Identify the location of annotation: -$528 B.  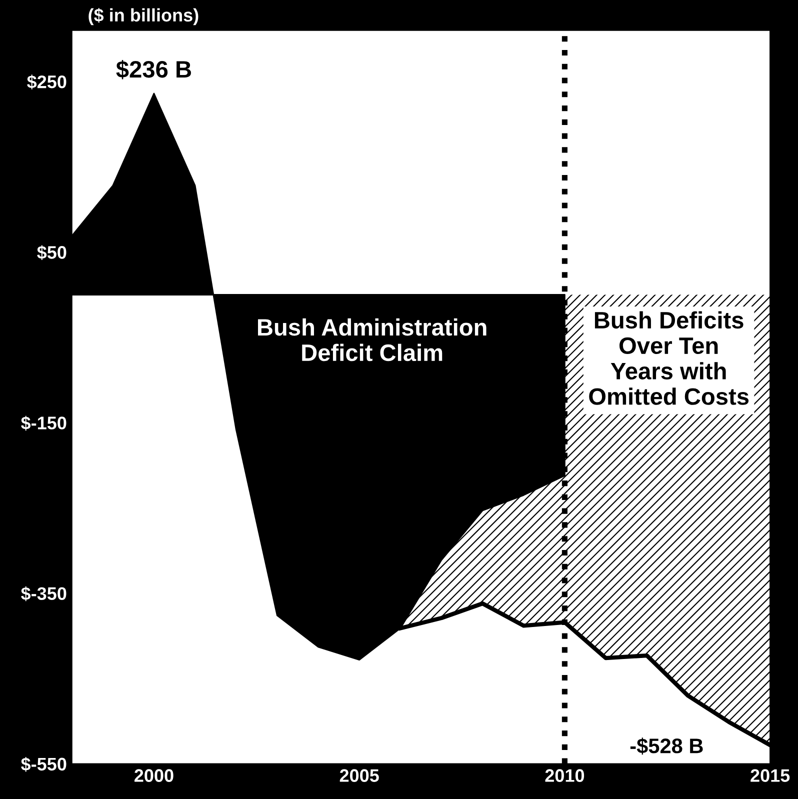
(666, 746).